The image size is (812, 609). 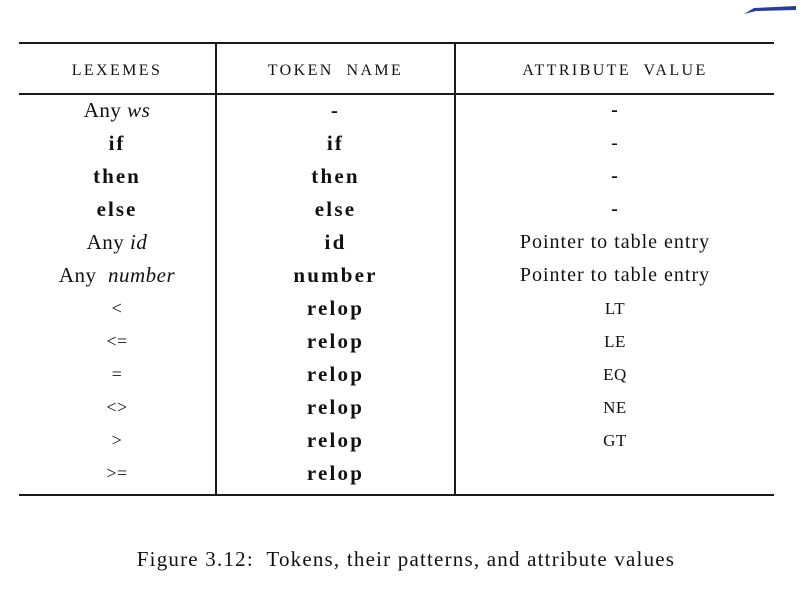 I want to click on lexeme-text: =, so click(x=117, y=374).